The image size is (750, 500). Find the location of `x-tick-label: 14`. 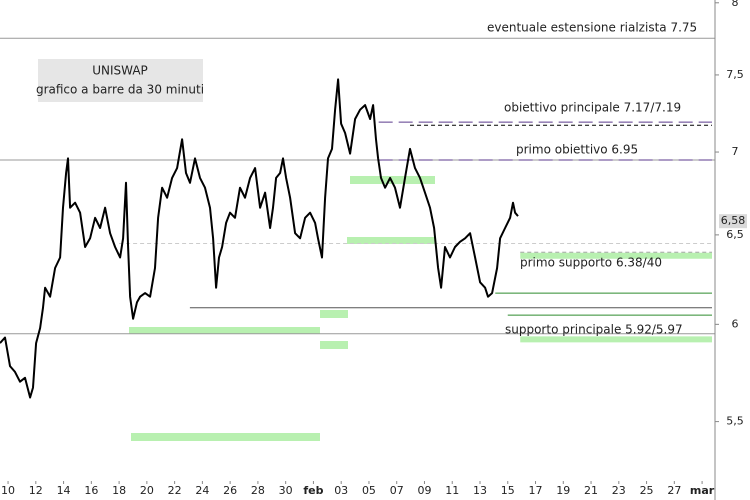

x-tick-label: 14 is located at coordinates (64, 490).